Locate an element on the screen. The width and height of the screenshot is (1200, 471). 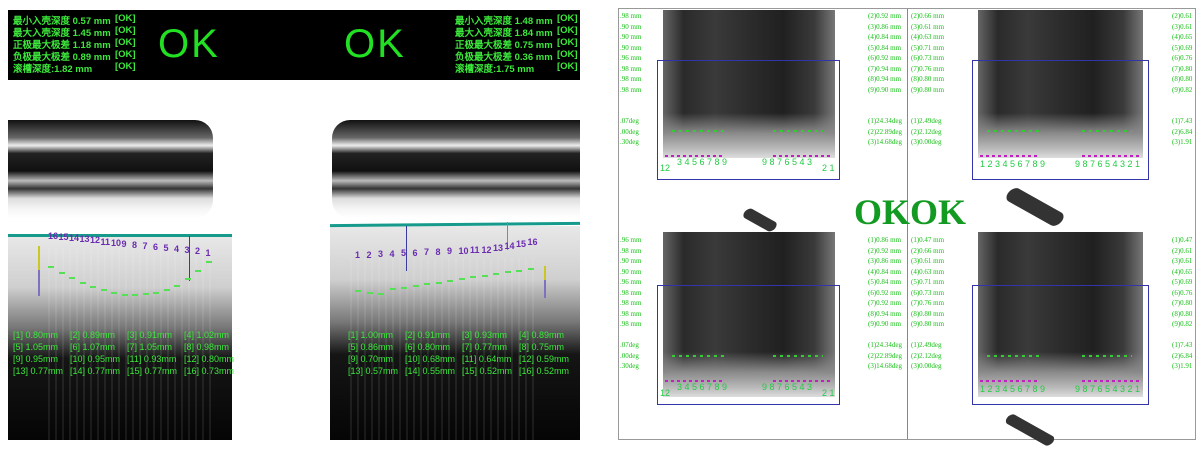
measurement-value: [3] 0.93mm is located at coordinates (485, 335).